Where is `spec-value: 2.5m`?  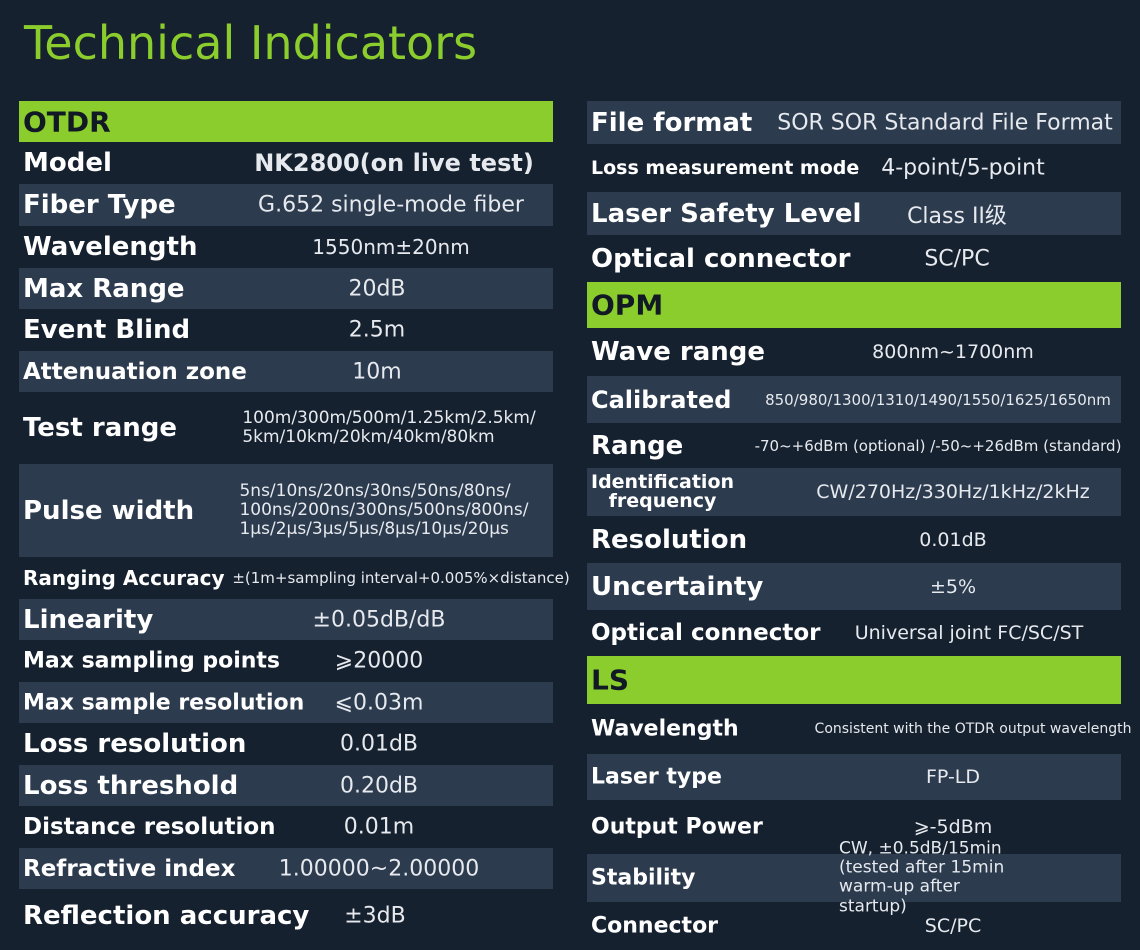
spec-value: 2.5m is located at coordinates (377, 330).